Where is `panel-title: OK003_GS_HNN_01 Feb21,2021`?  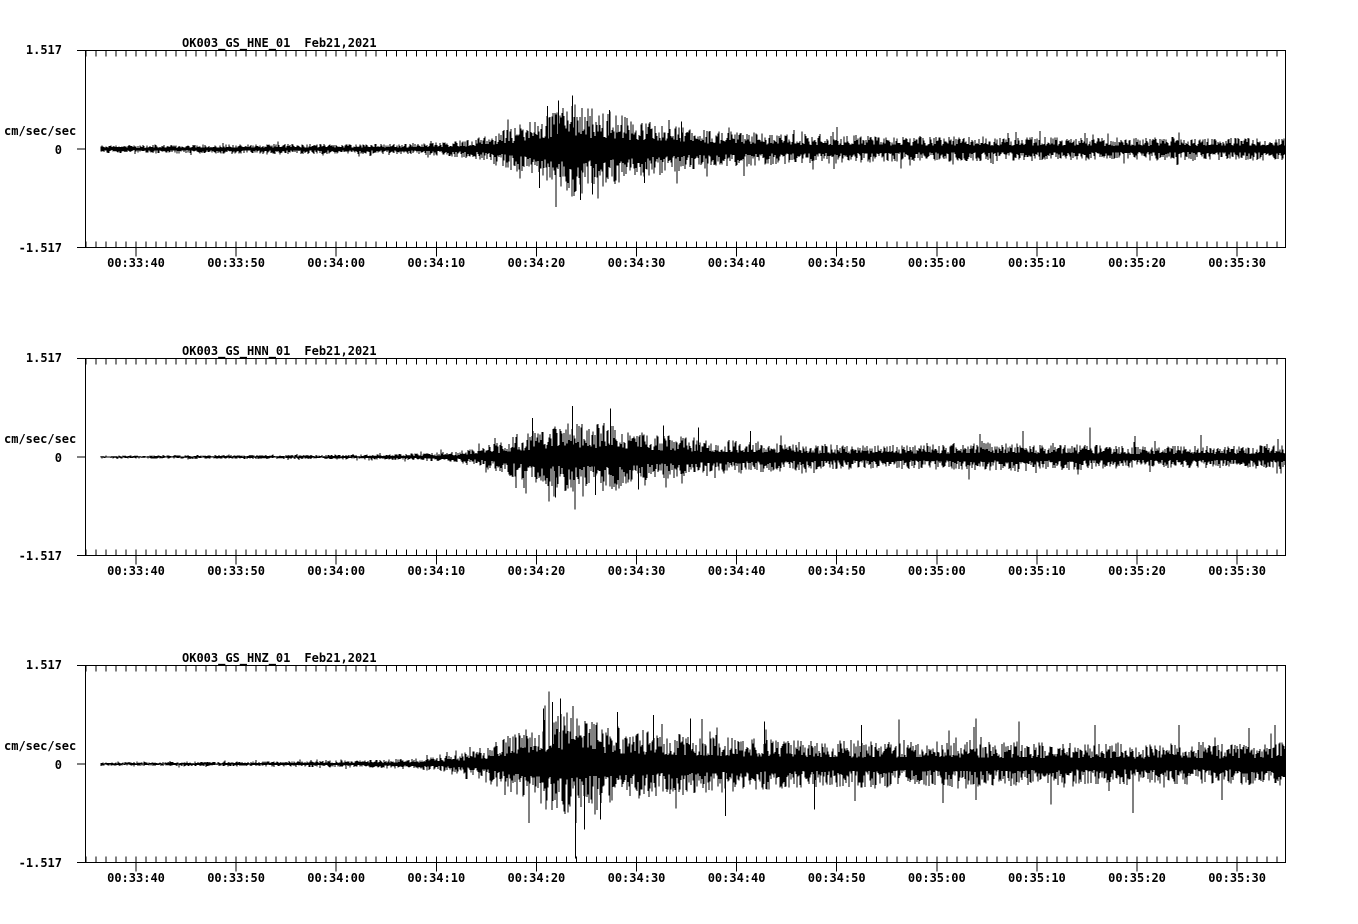
panel-title: OK003_GS_HNN_01 Feb21,2021 is located at coordinates (279, 351).